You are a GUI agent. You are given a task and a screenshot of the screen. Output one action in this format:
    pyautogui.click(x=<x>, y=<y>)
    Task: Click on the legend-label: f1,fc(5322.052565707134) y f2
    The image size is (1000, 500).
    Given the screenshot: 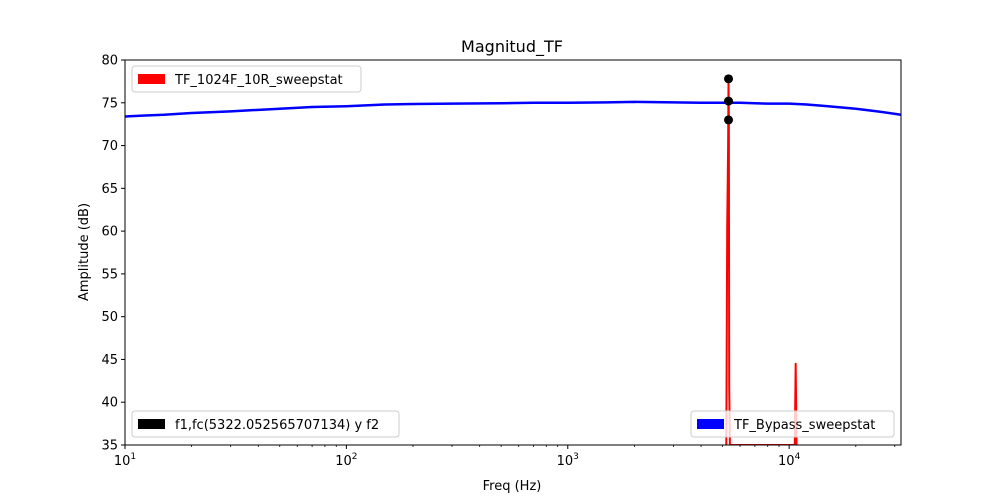 What is the action you would take?
    pyautogui.click(x=277, y=425)
    